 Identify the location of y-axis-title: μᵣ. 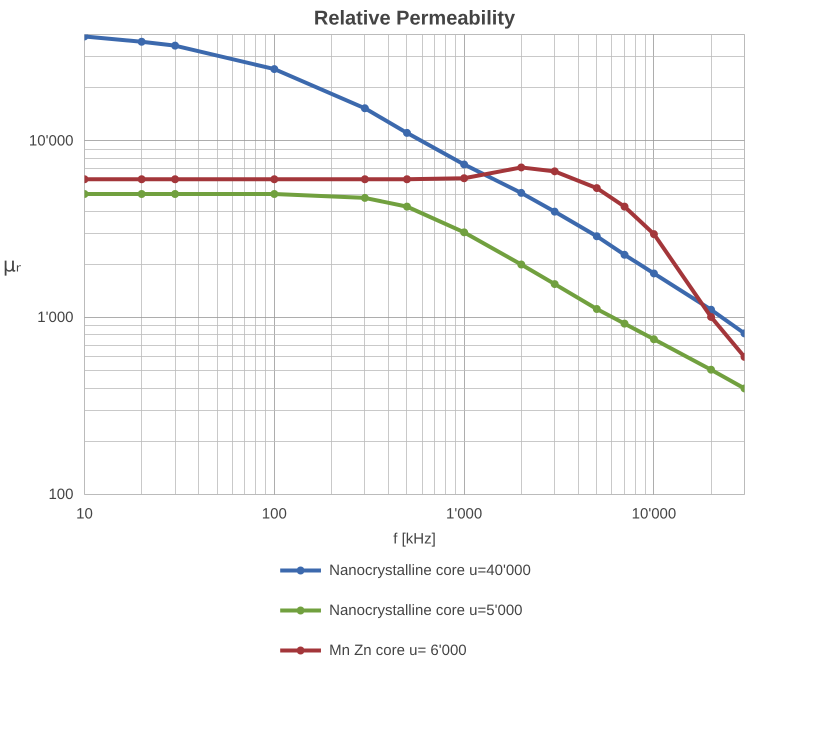
(12, 264).